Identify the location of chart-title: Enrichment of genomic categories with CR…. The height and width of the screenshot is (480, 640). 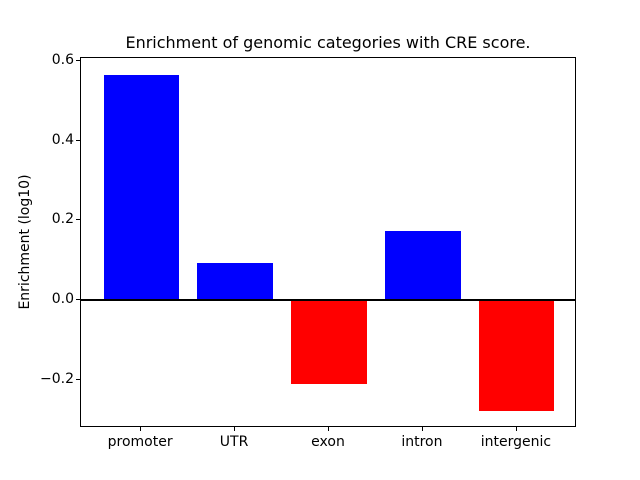
(328, 42).